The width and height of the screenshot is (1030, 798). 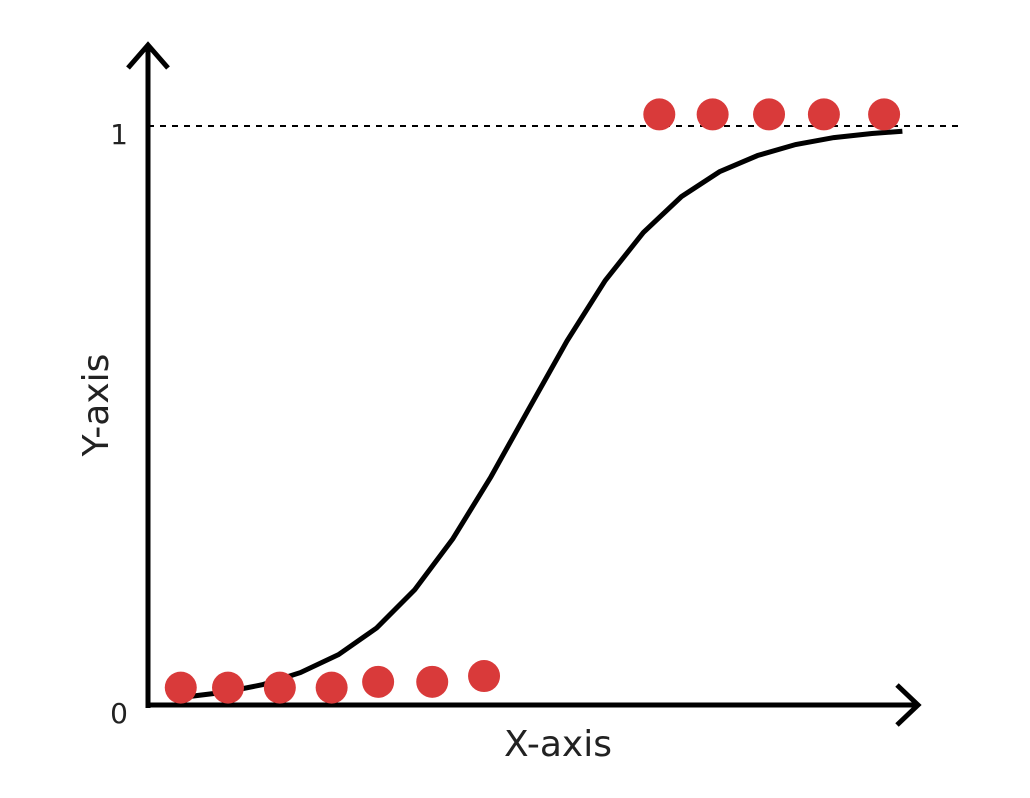 What do you see at coordinates (119, 134) in the screenshot?
I see `y-tick-label: 1` at bounding box center [119, 134].